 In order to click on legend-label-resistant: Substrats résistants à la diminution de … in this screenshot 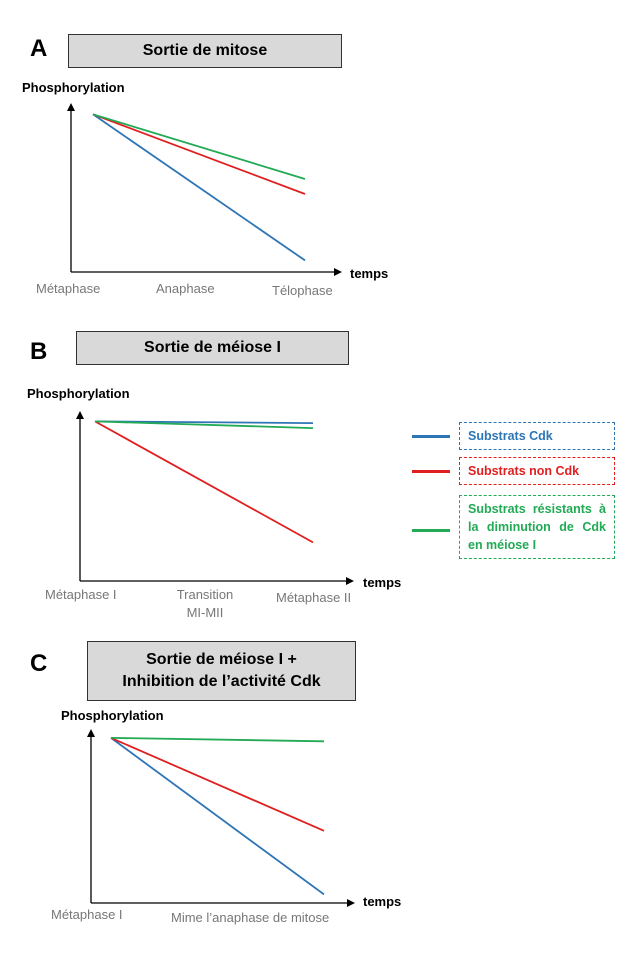, I will do `click(537, 527)`.